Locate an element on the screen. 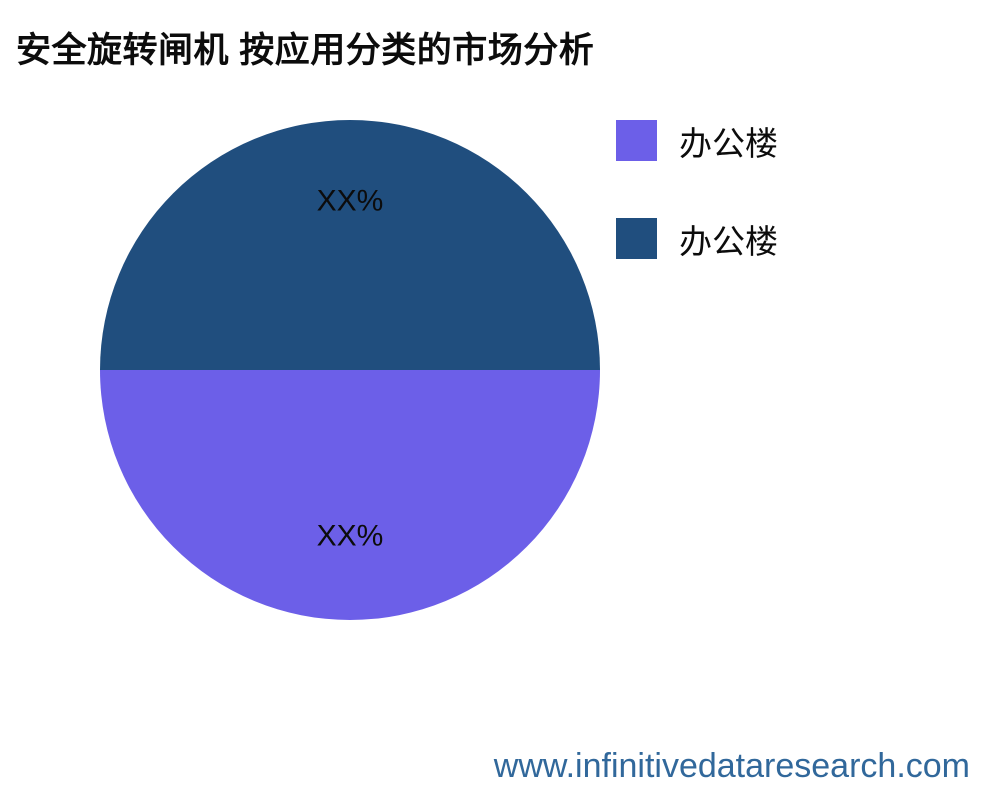  chart-title: 安全旋转闸机 按应用分类的市场分析 is located at coordinates (305, 50).